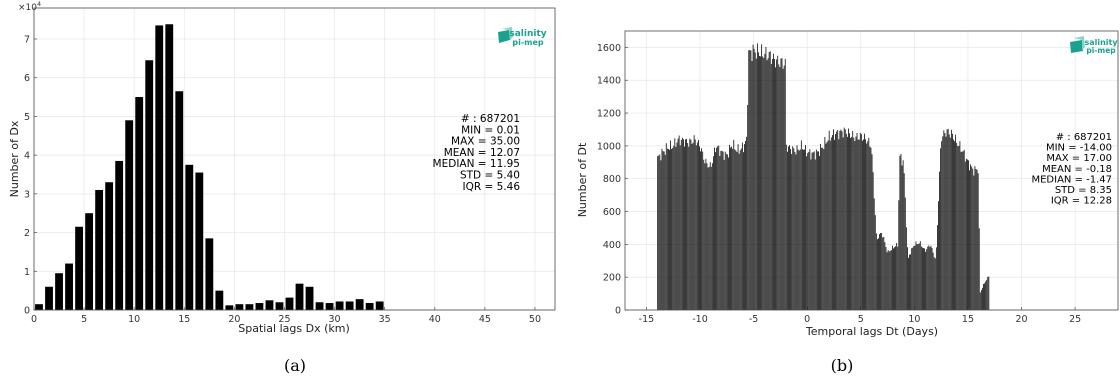 Image resolution: width=1120 pixels, height=381 pixels. Describe the element at coordinates (842, 365) in the screenshot. I see `panel-caption-b: (b)` at that location.